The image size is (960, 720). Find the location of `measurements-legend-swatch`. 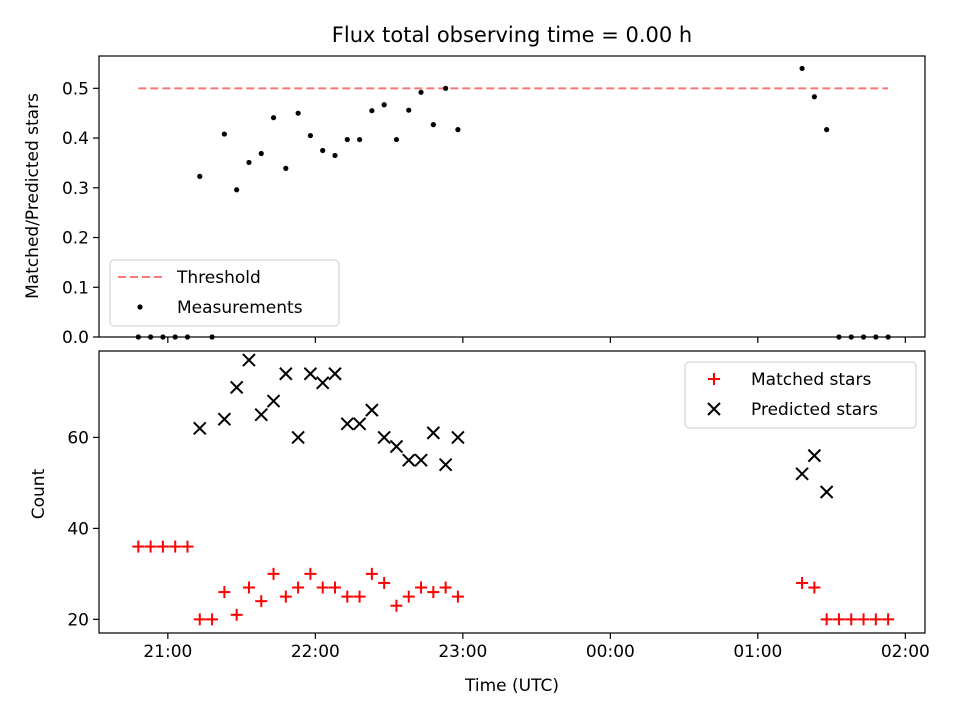

measurements-legend-swatch is located at coordinates (140, 307).